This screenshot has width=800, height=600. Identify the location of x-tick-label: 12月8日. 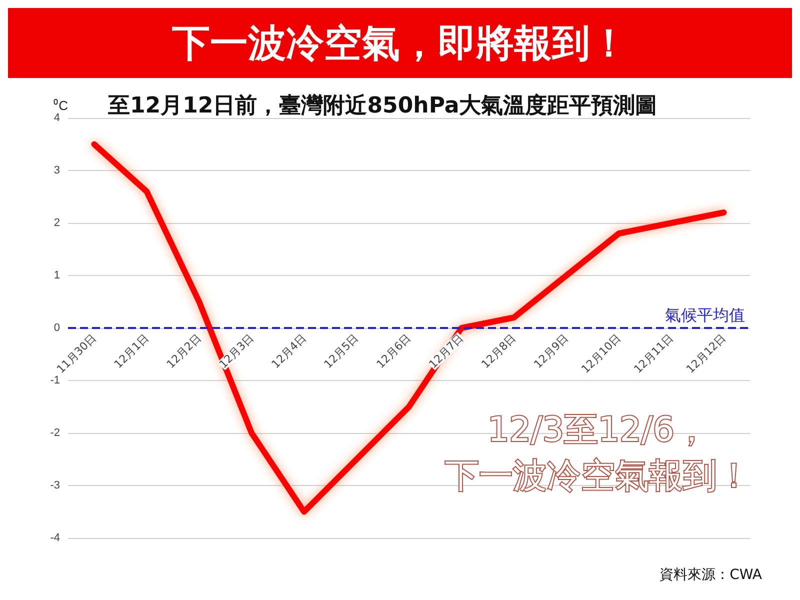
(498, 351).